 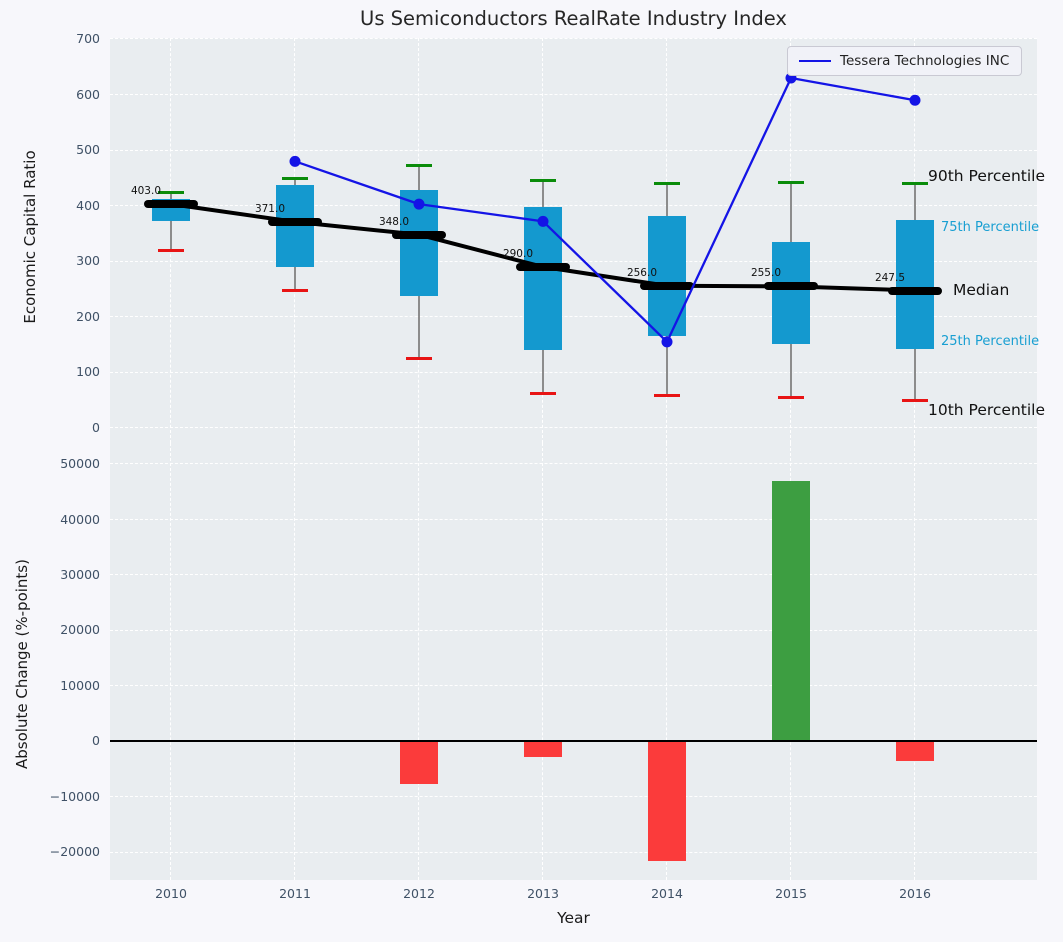 What do you see at coordinates (295, 893) in the screenshot?
I see `xtick-2011: 2011` at bounding box center [295, 893].